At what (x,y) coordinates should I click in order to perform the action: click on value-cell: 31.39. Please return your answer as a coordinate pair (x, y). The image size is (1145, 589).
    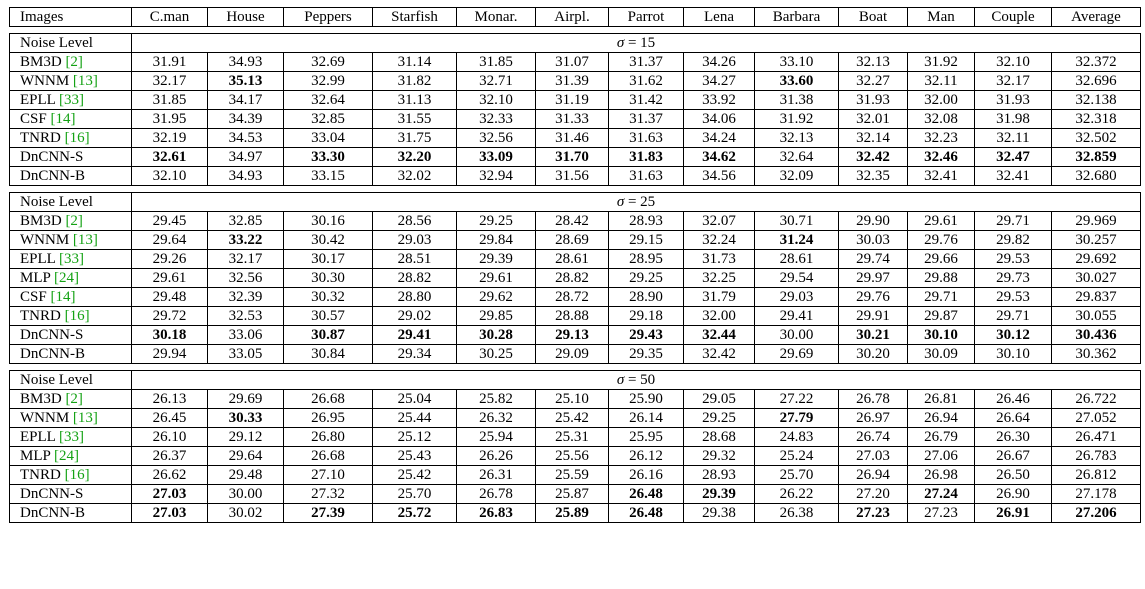
    Looking at the image, I should click on (572, 81).